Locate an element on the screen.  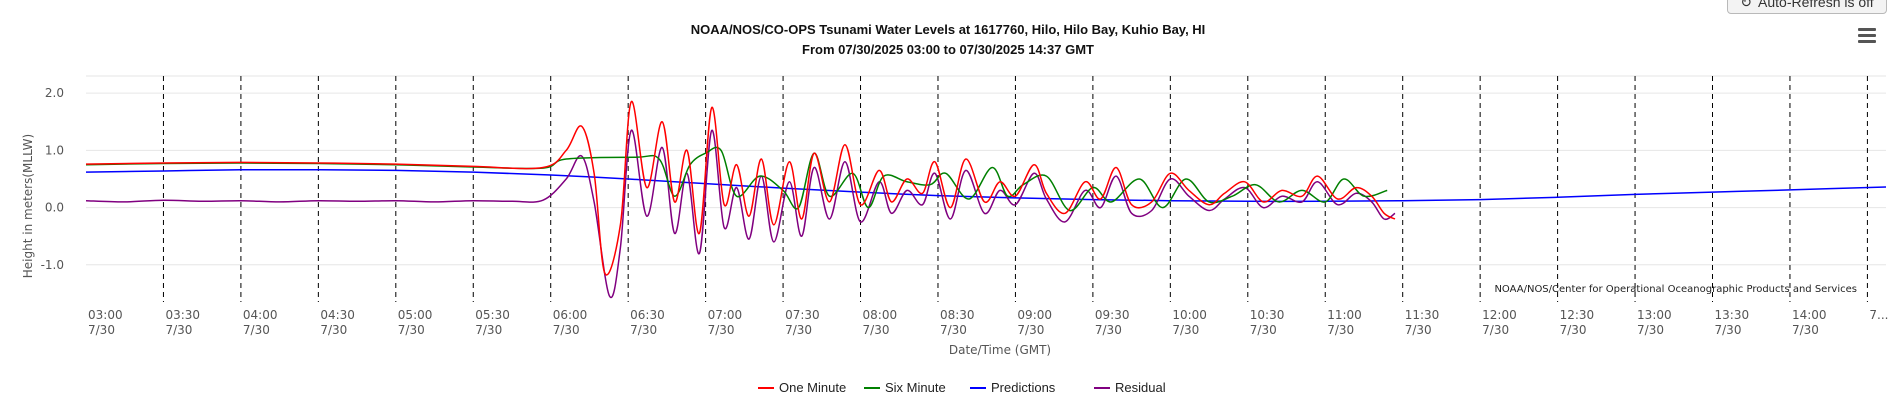
x-tick-label: 07:00 is located at coordinates (725, 315).